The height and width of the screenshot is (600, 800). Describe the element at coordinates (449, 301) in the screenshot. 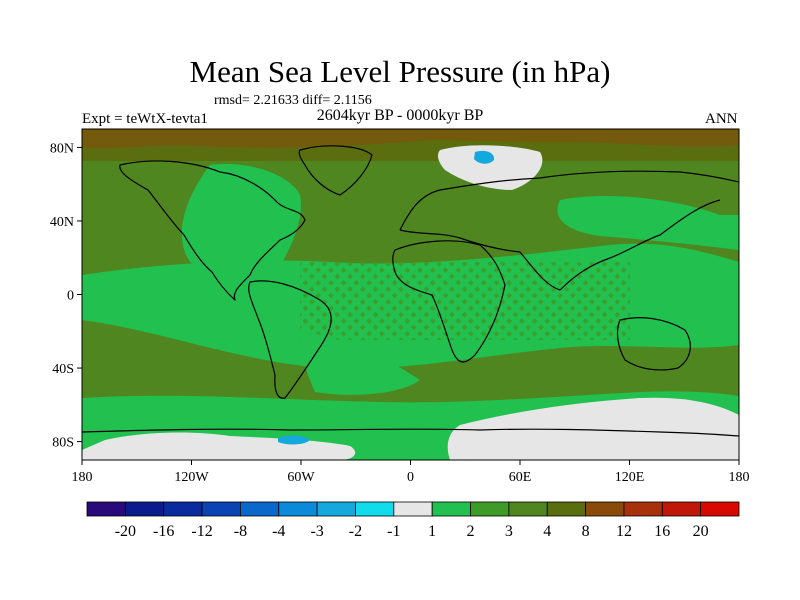

I see `coast-africa` at that location.